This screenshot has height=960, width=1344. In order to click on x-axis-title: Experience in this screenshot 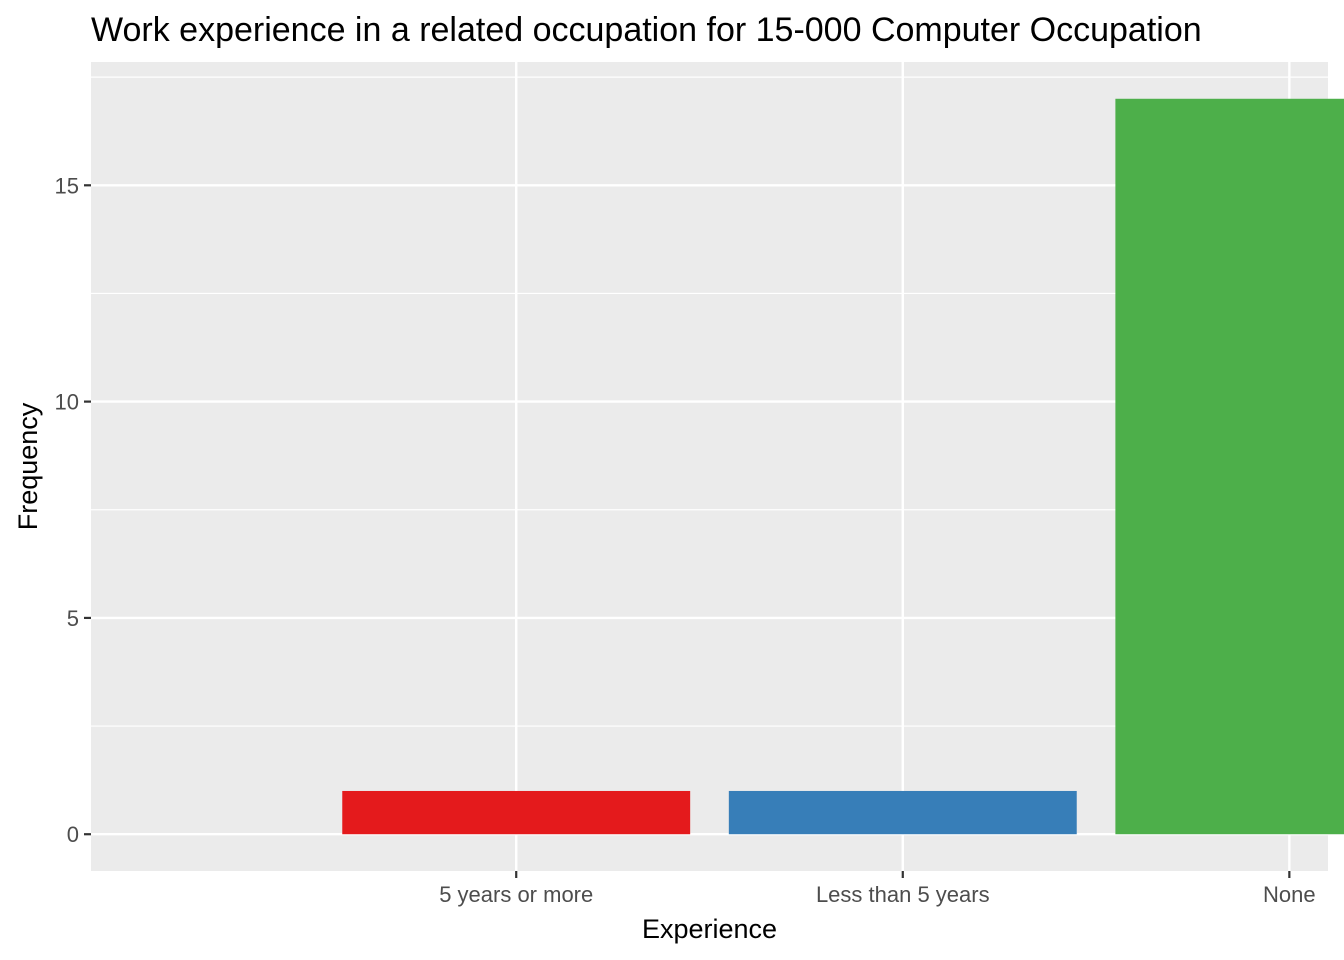, I will do `click(709, 929)`.